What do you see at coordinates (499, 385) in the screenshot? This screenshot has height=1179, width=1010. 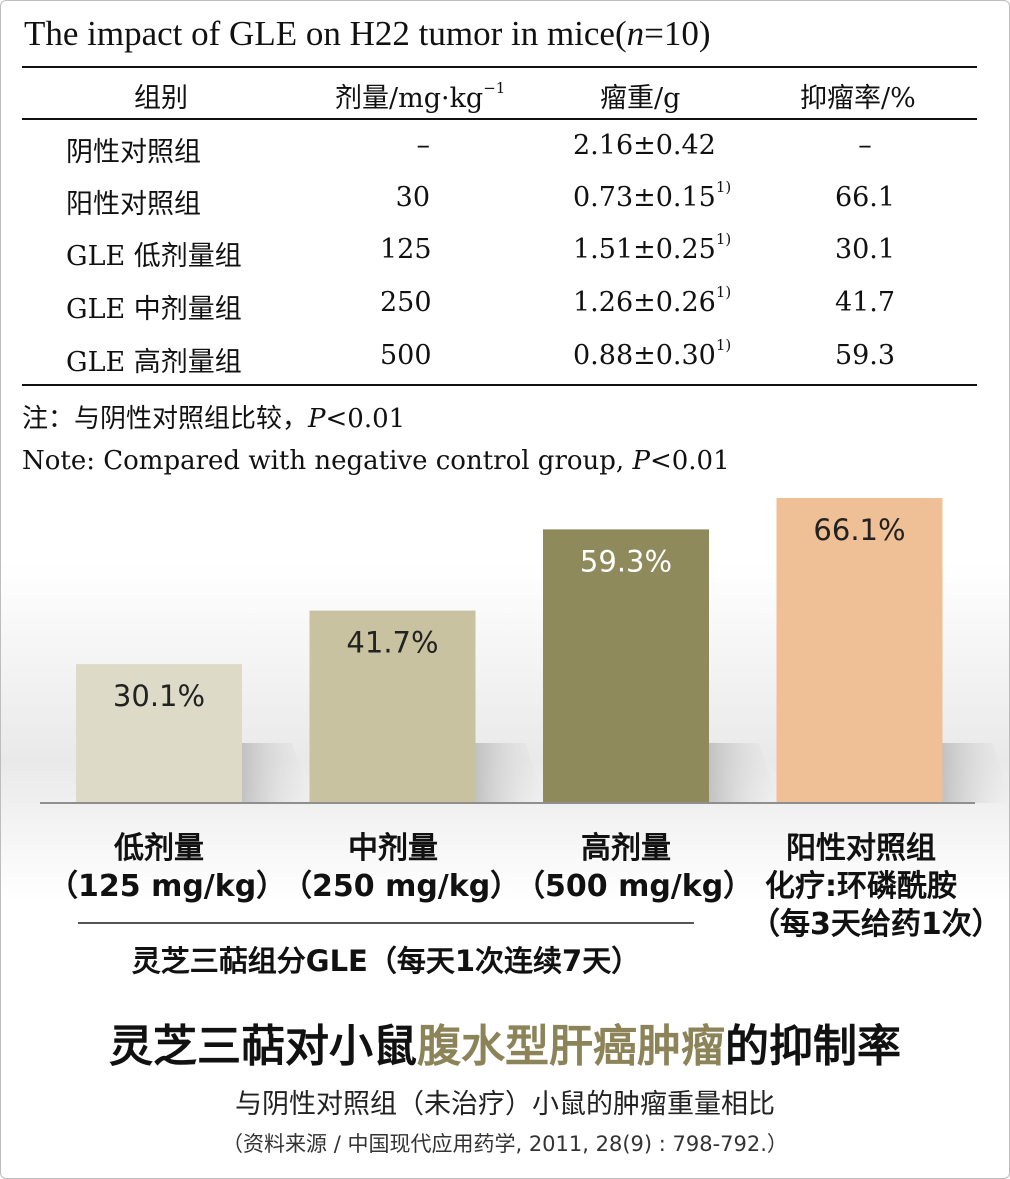 I see `table-bottom-rule` at bounding box center [499, 385].